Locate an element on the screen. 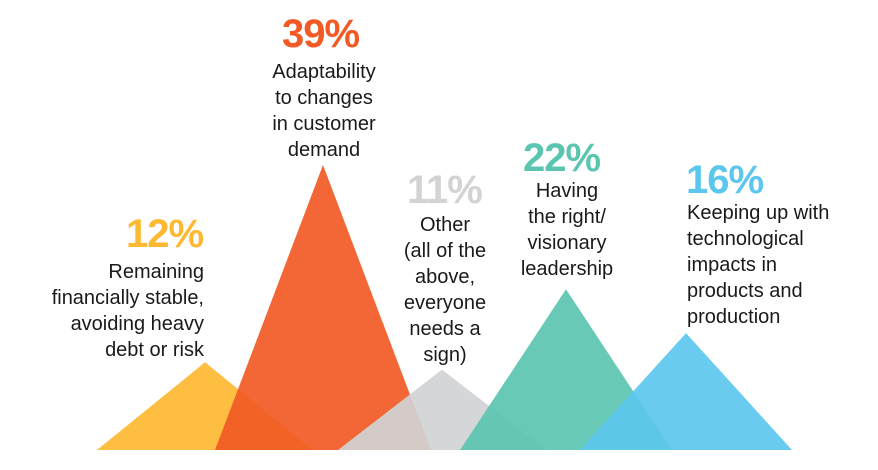 This screenshot has height=470, width=878. label-line: demand is located at coordinates (324, 150).